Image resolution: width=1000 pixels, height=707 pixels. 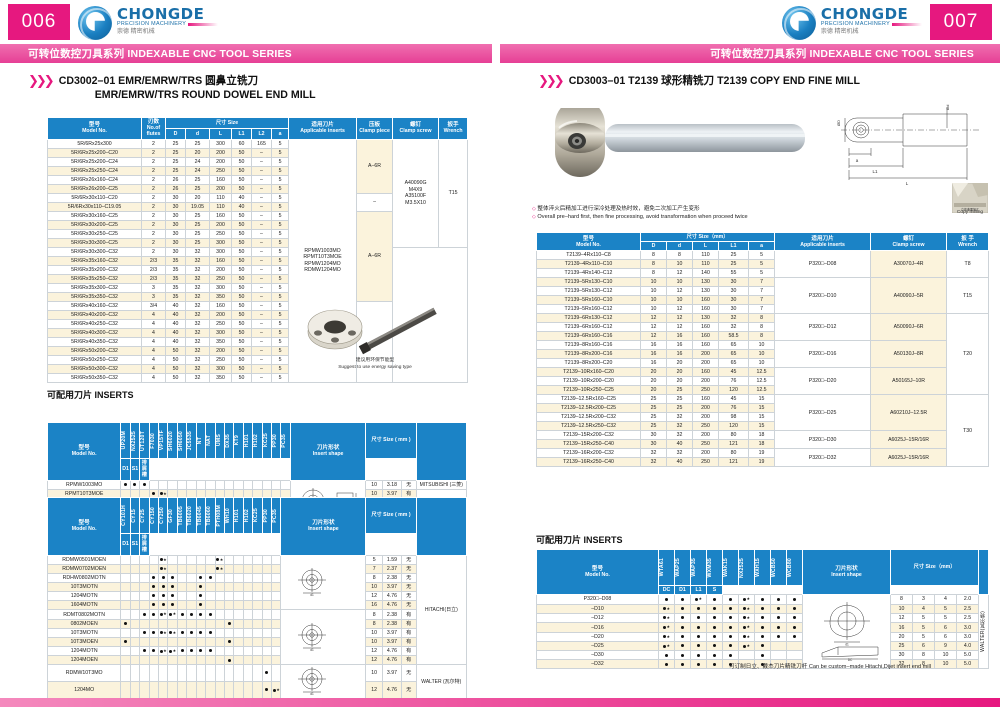 What do you see at coordinates (733, 408) in the screenshot?
I see `cell-L1: 76` at bounding box center [733, 408].